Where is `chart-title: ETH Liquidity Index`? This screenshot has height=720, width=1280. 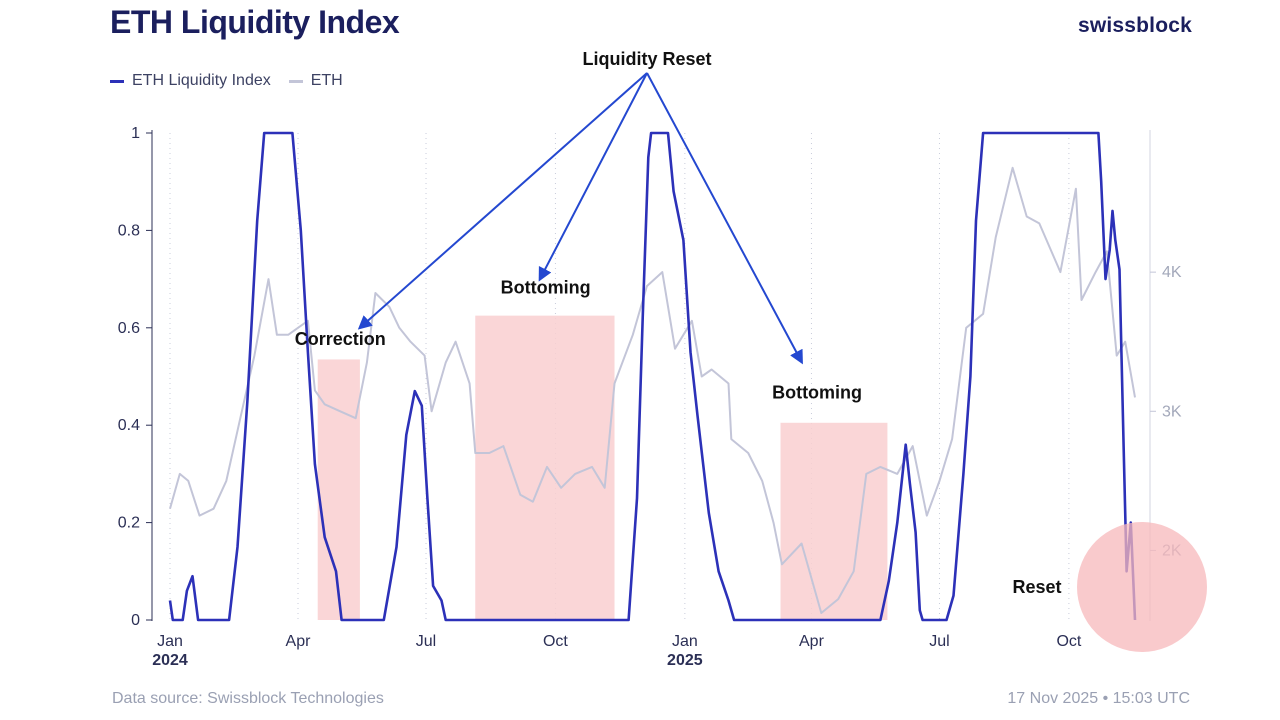 chart-title: ETH Liquidity Index is located at coordinates (255, 22).